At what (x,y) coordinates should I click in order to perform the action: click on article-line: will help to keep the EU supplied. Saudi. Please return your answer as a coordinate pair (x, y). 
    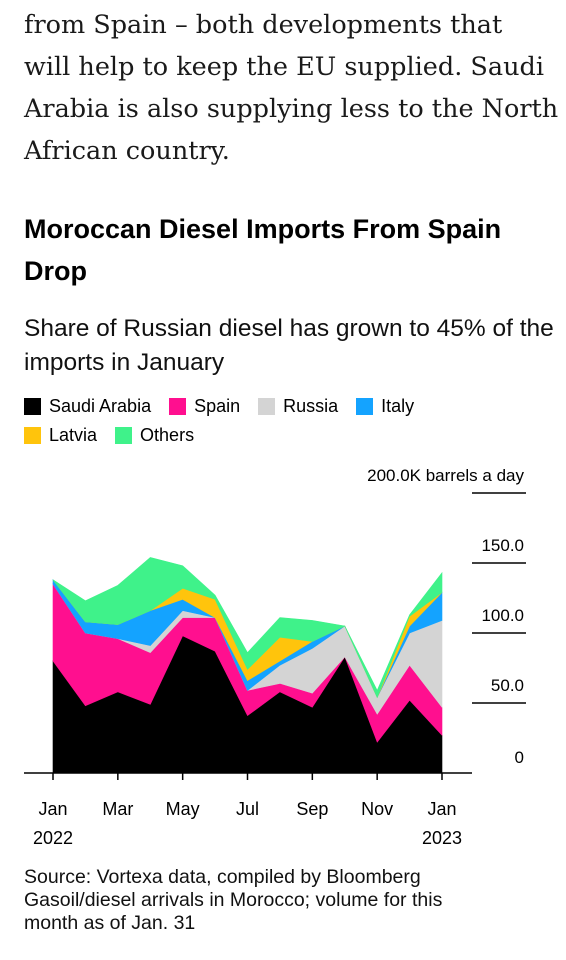
    Looking at the image, I should click on (284, 67).